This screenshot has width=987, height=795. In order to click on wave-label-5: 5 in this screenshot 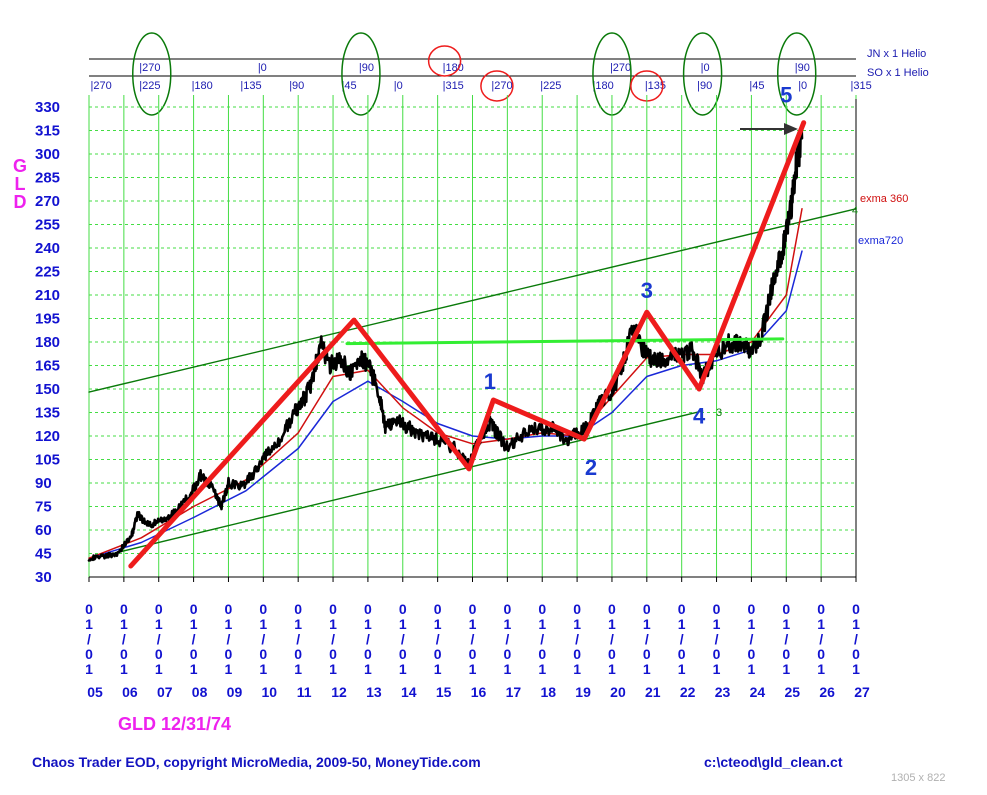, I will do `click(786, 94)`.